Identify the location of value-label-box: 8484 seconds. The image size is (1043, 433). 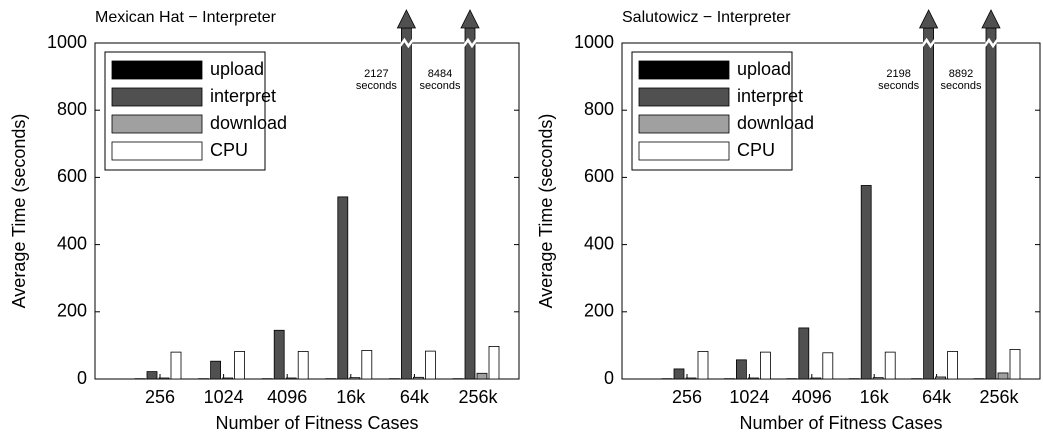
(440, 80).